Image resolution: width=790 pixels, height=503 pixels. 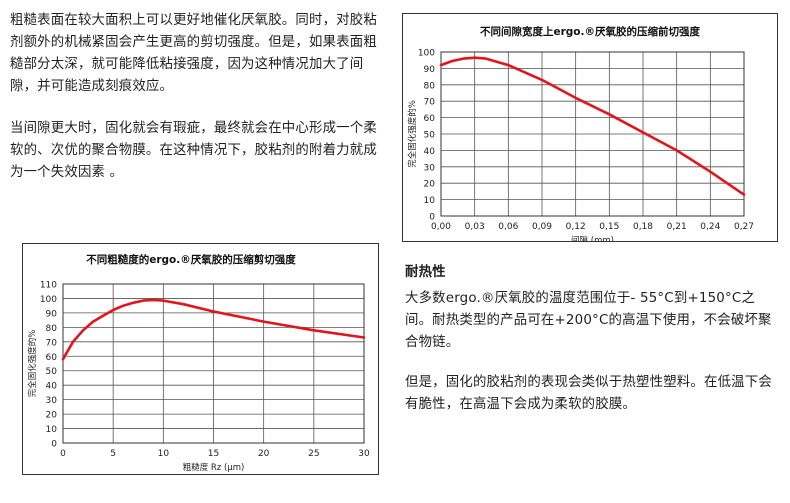 I want to click on roughness-chart-title: 不同粗糙度的ergo.®厌氧胶的压缩剪切强度, so click(x=191, y=259).